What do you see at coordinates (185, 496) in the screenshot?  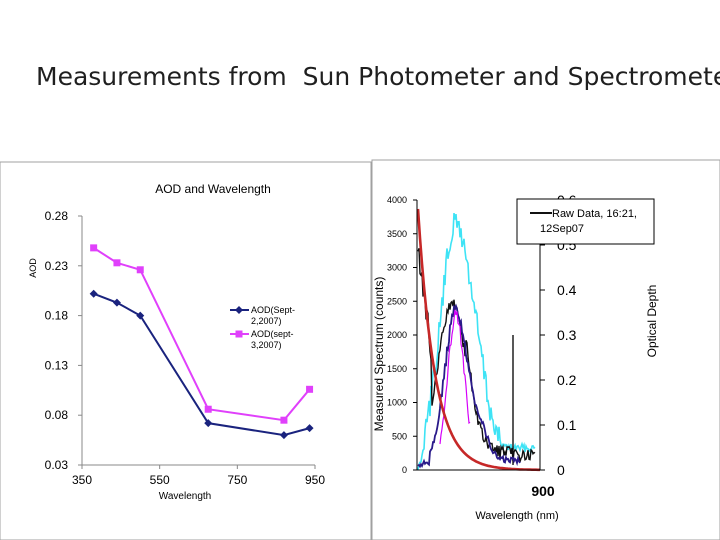 I see `aod-x-axis-label: Wavelength` at bounding box center [185, 496].